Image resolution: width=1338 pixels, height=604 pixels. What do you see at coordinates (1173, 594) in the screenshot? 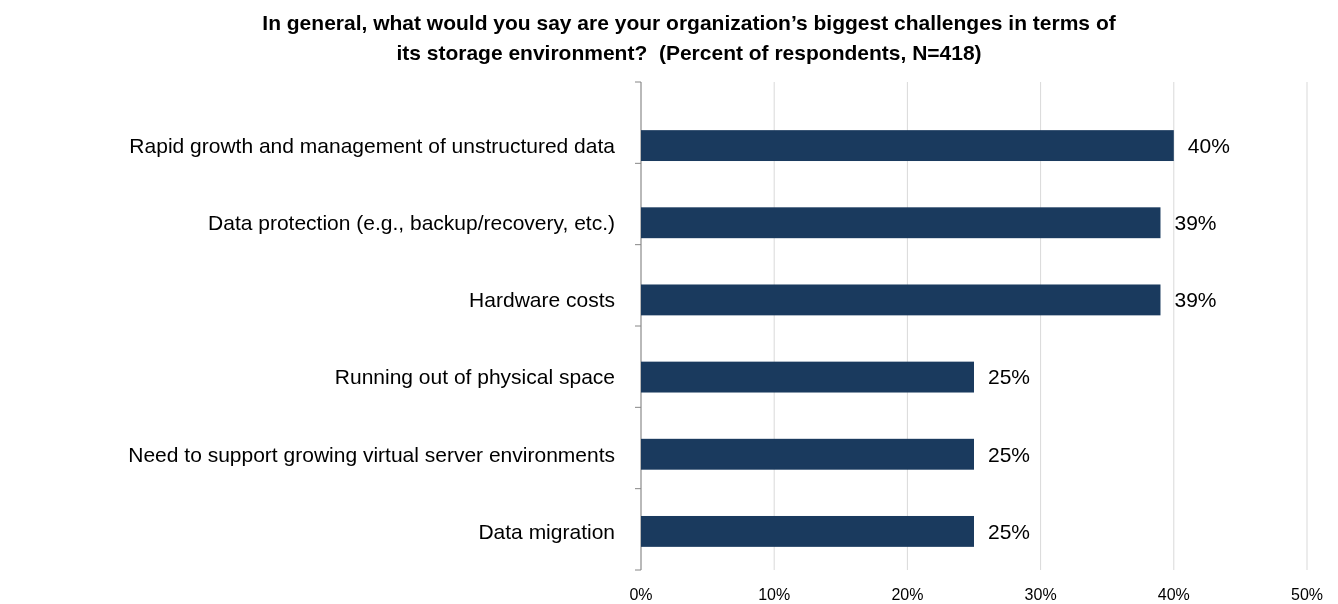
I see `x-tick-label: 40%` at bounding box center [1173, 594].